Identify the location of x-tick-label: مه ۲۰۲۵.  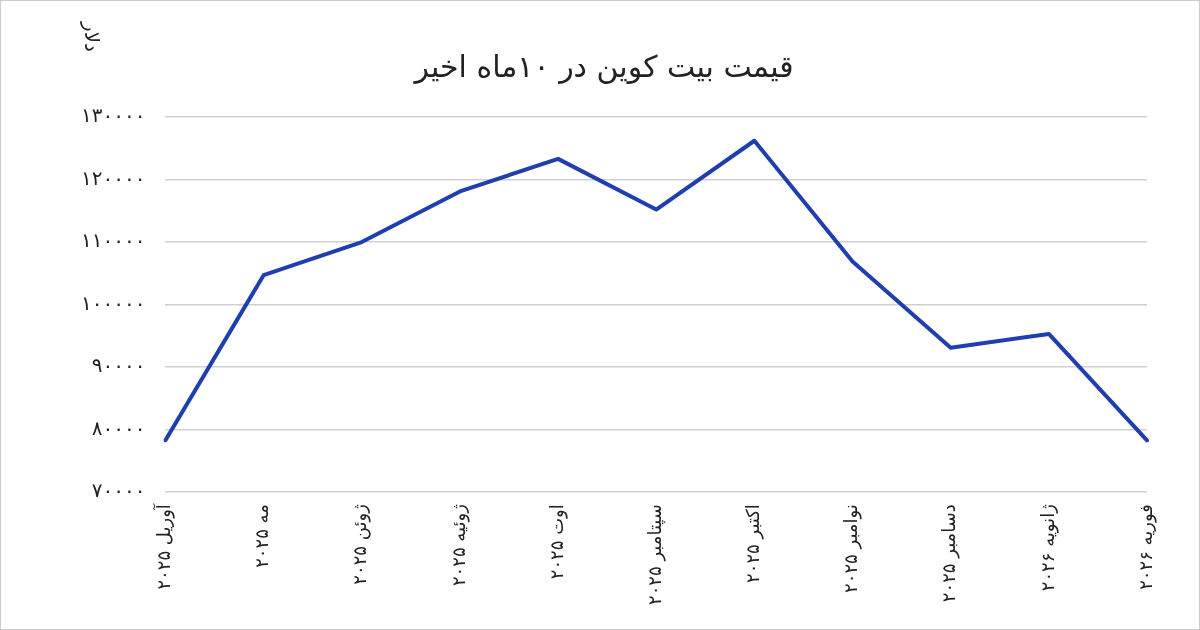
(262, 536).